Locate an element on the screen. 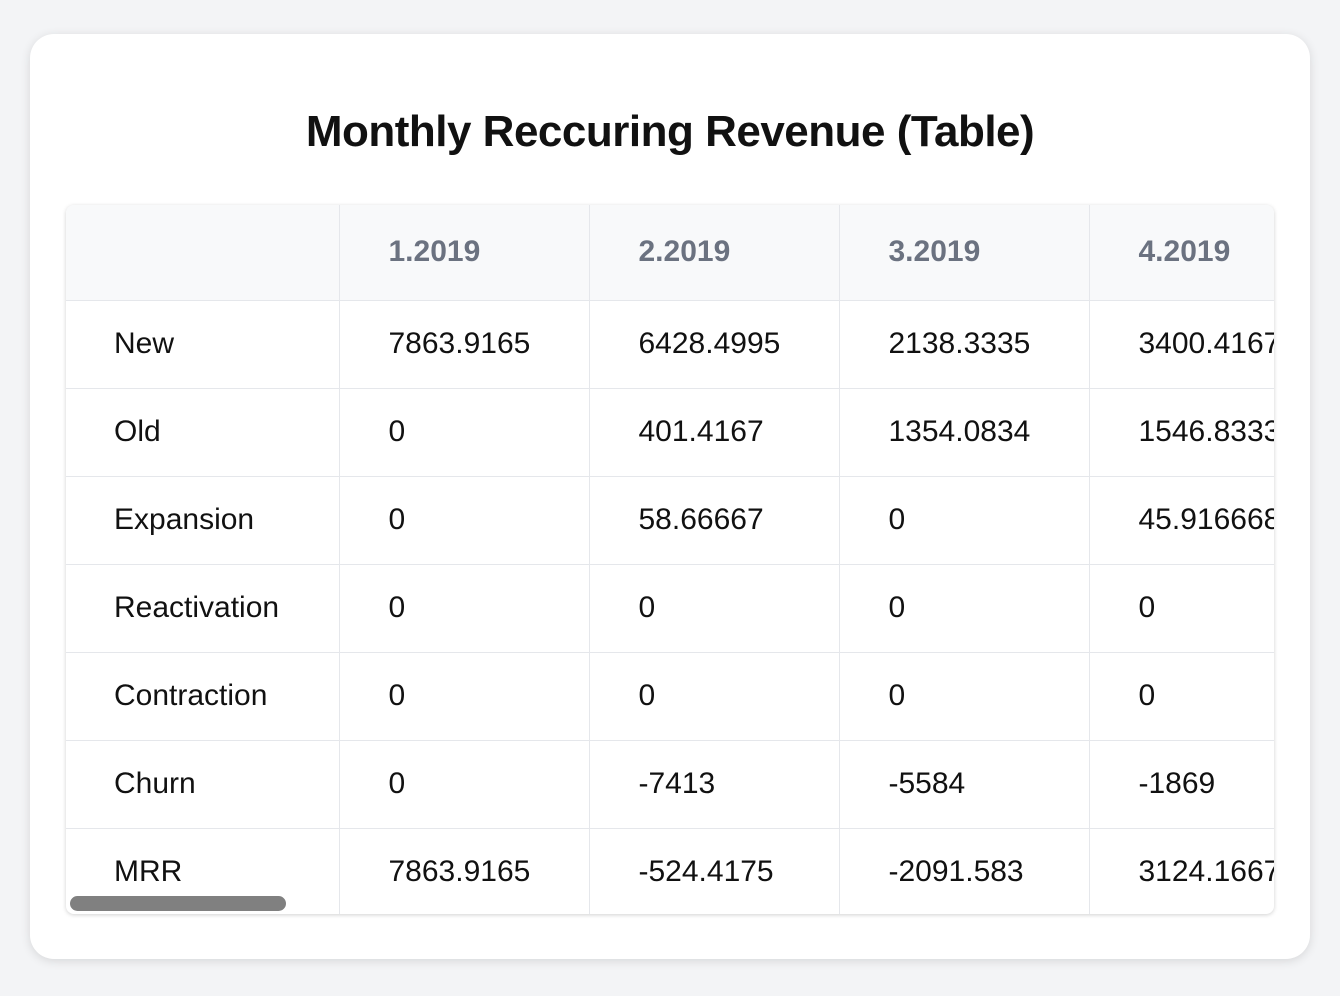  row-label: Contraction is located at coordinates (203, 696).